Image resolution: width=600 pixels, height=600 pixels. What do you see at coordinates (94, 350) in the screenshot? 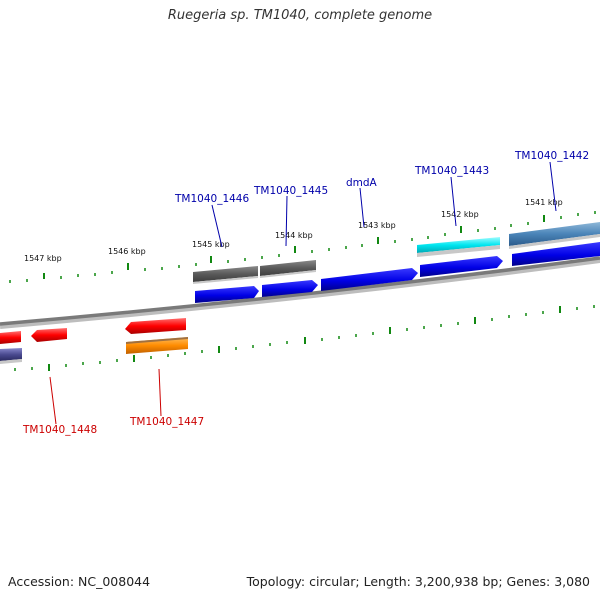
I see `reverse-hit-track` at bounding box center [94, 350].